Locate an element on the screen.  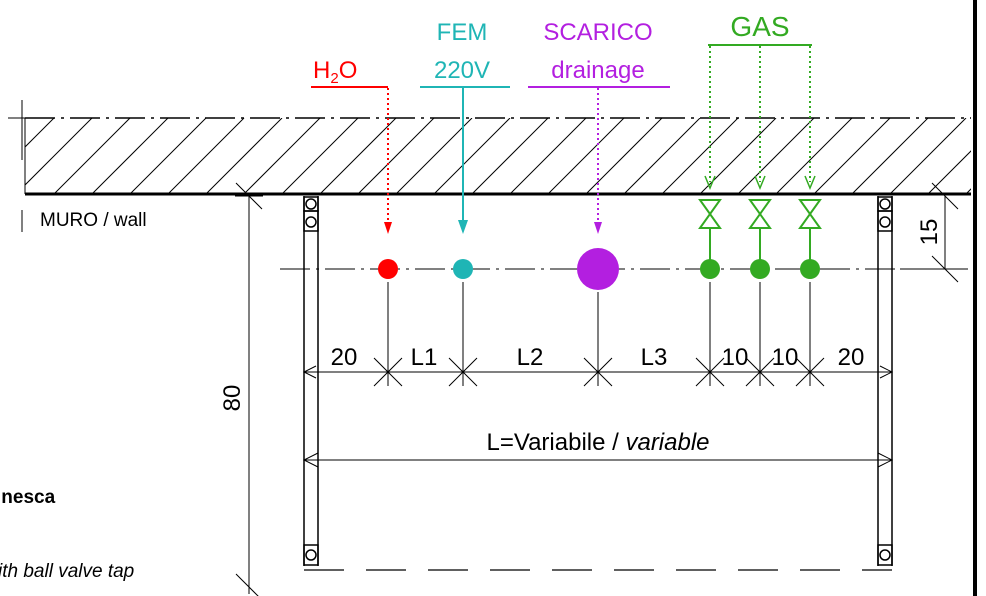
length-arrow-left is located at coordinates (310, 460).